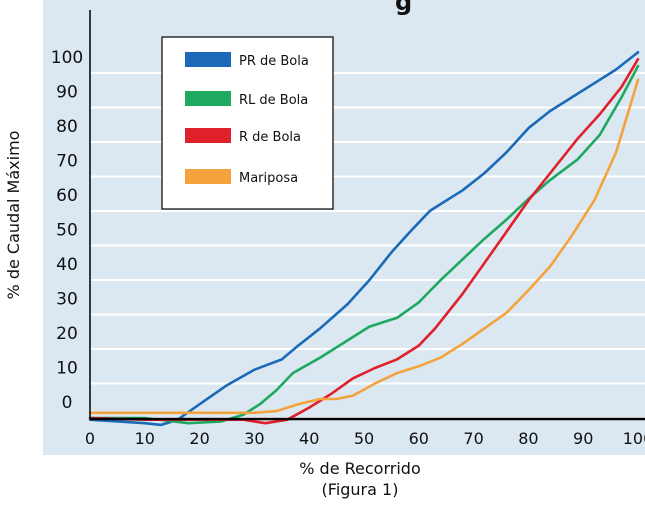 The height and width of the screenshot is (507, 645). What do you see at coordinates (67, 403) in the screenshot?
I see `y-tick-label: 0` at bounding box center [67, 403].